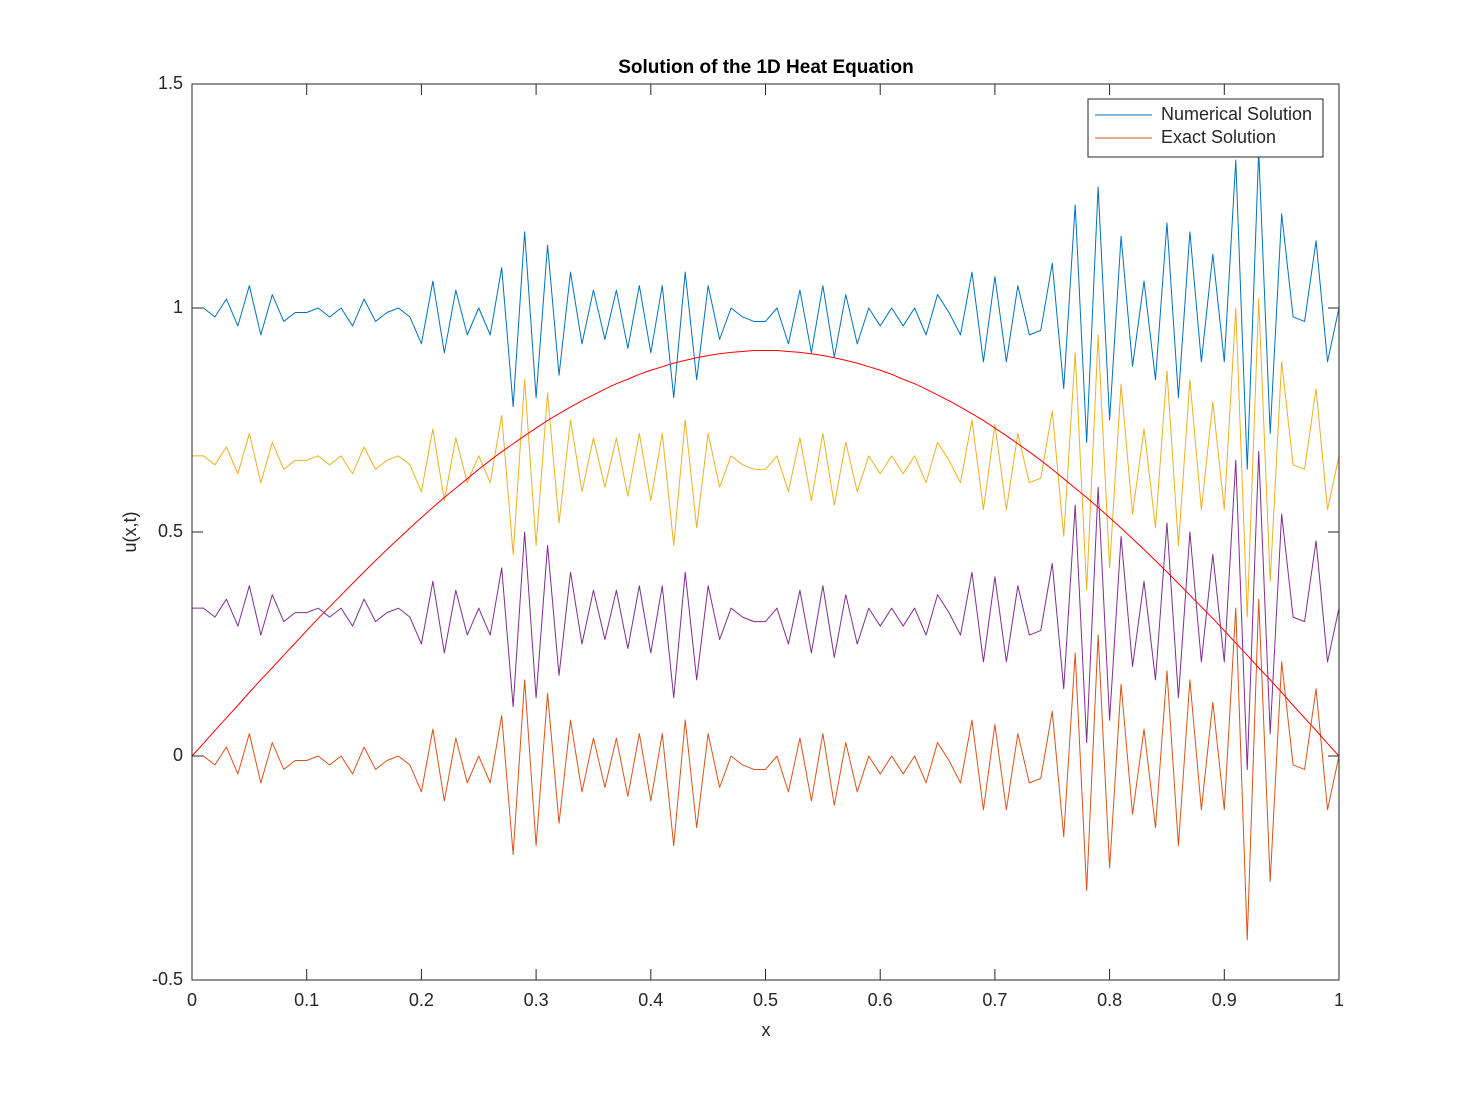 Image resolution: width=1480 pixels, height=1102 pixels. Describe the element at coordinates (178, 755) in the screenshot. I see `y-tick-label: 0` at that location.